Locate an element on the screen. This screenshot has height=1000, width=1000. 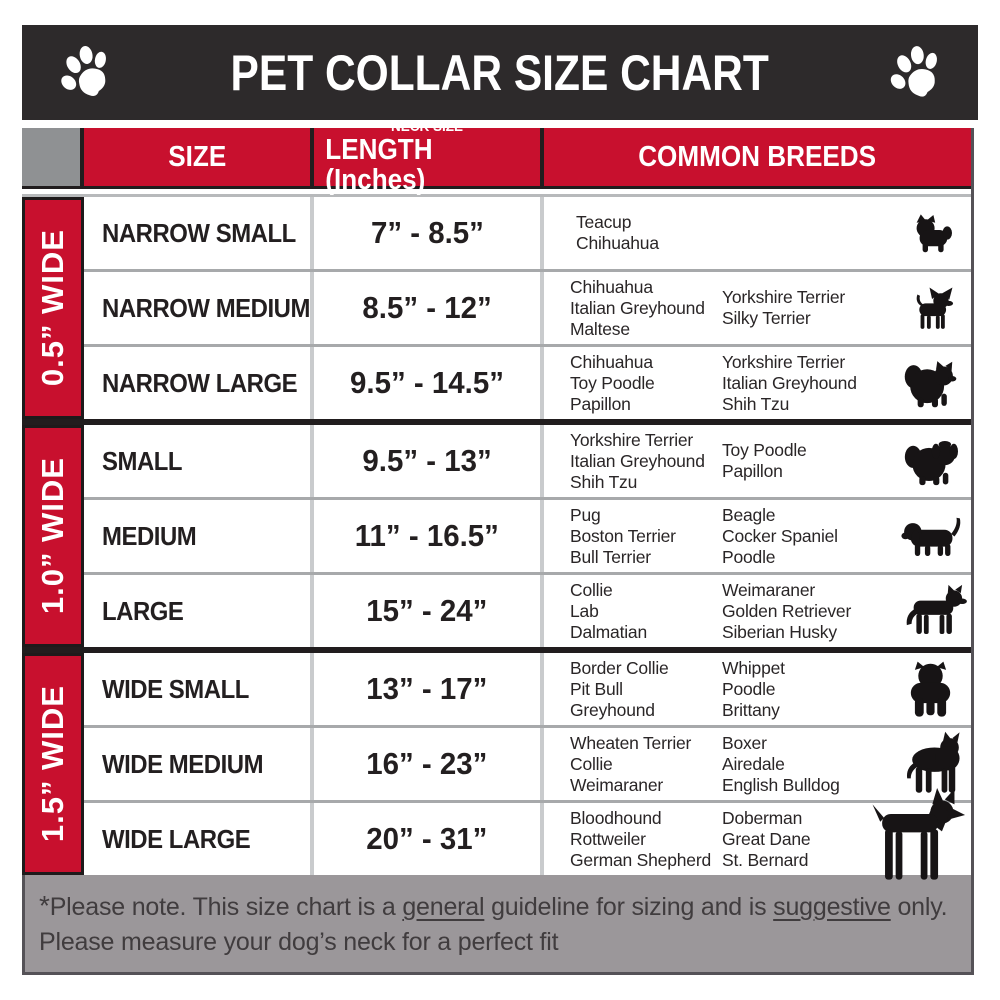
width-group-bar: 1.5” WIDE is located at coordinates (53, 764).